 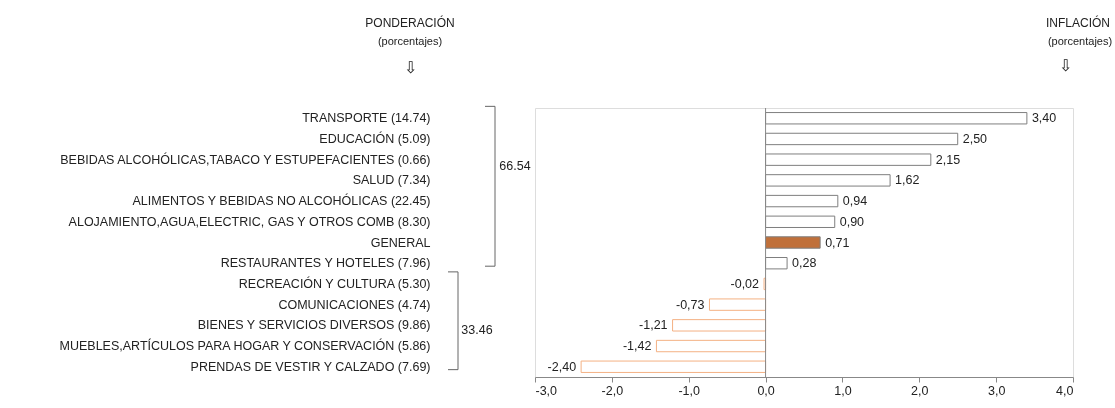 I want to click on x-tick-label: -1,0, so click(x=689, y=390).